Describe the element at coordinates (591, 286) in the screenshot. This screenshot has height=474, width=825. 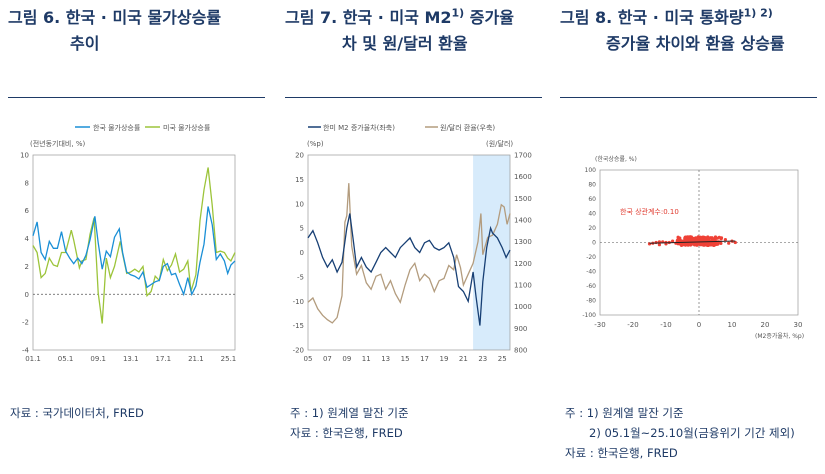
I see `y-tick-label: -60` at that location.